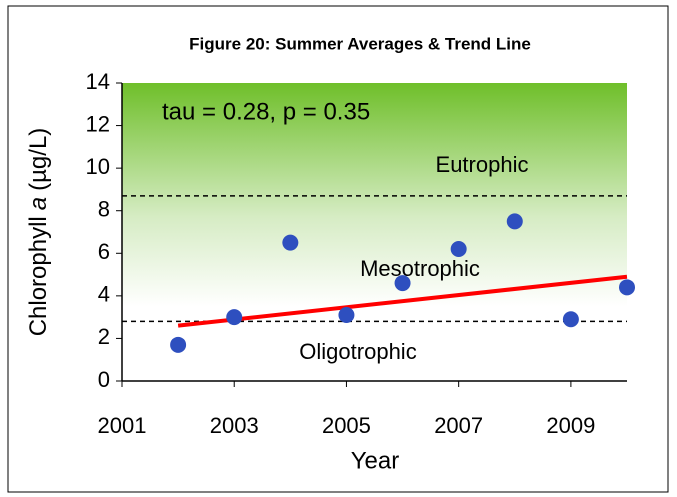  I want to click on x-tick-label: 2005, so click(346, 425).